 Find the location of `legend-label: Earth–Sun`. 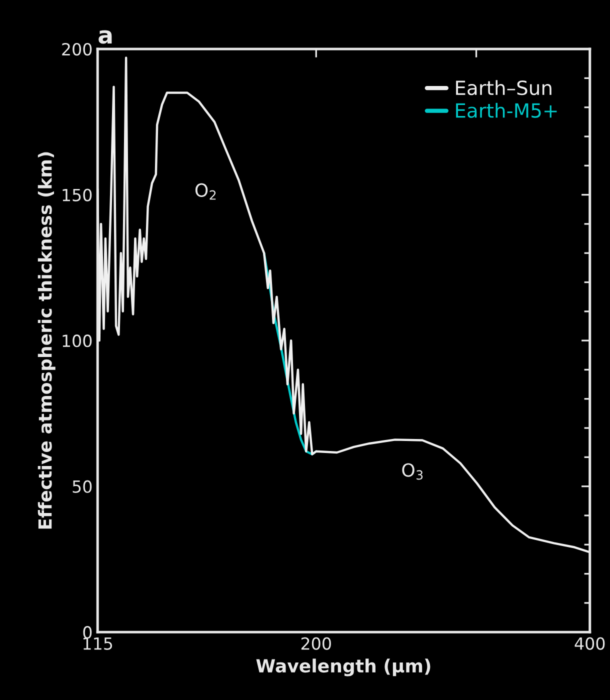

legend-label: Earth–Sun is located at coordinates (504, 88).